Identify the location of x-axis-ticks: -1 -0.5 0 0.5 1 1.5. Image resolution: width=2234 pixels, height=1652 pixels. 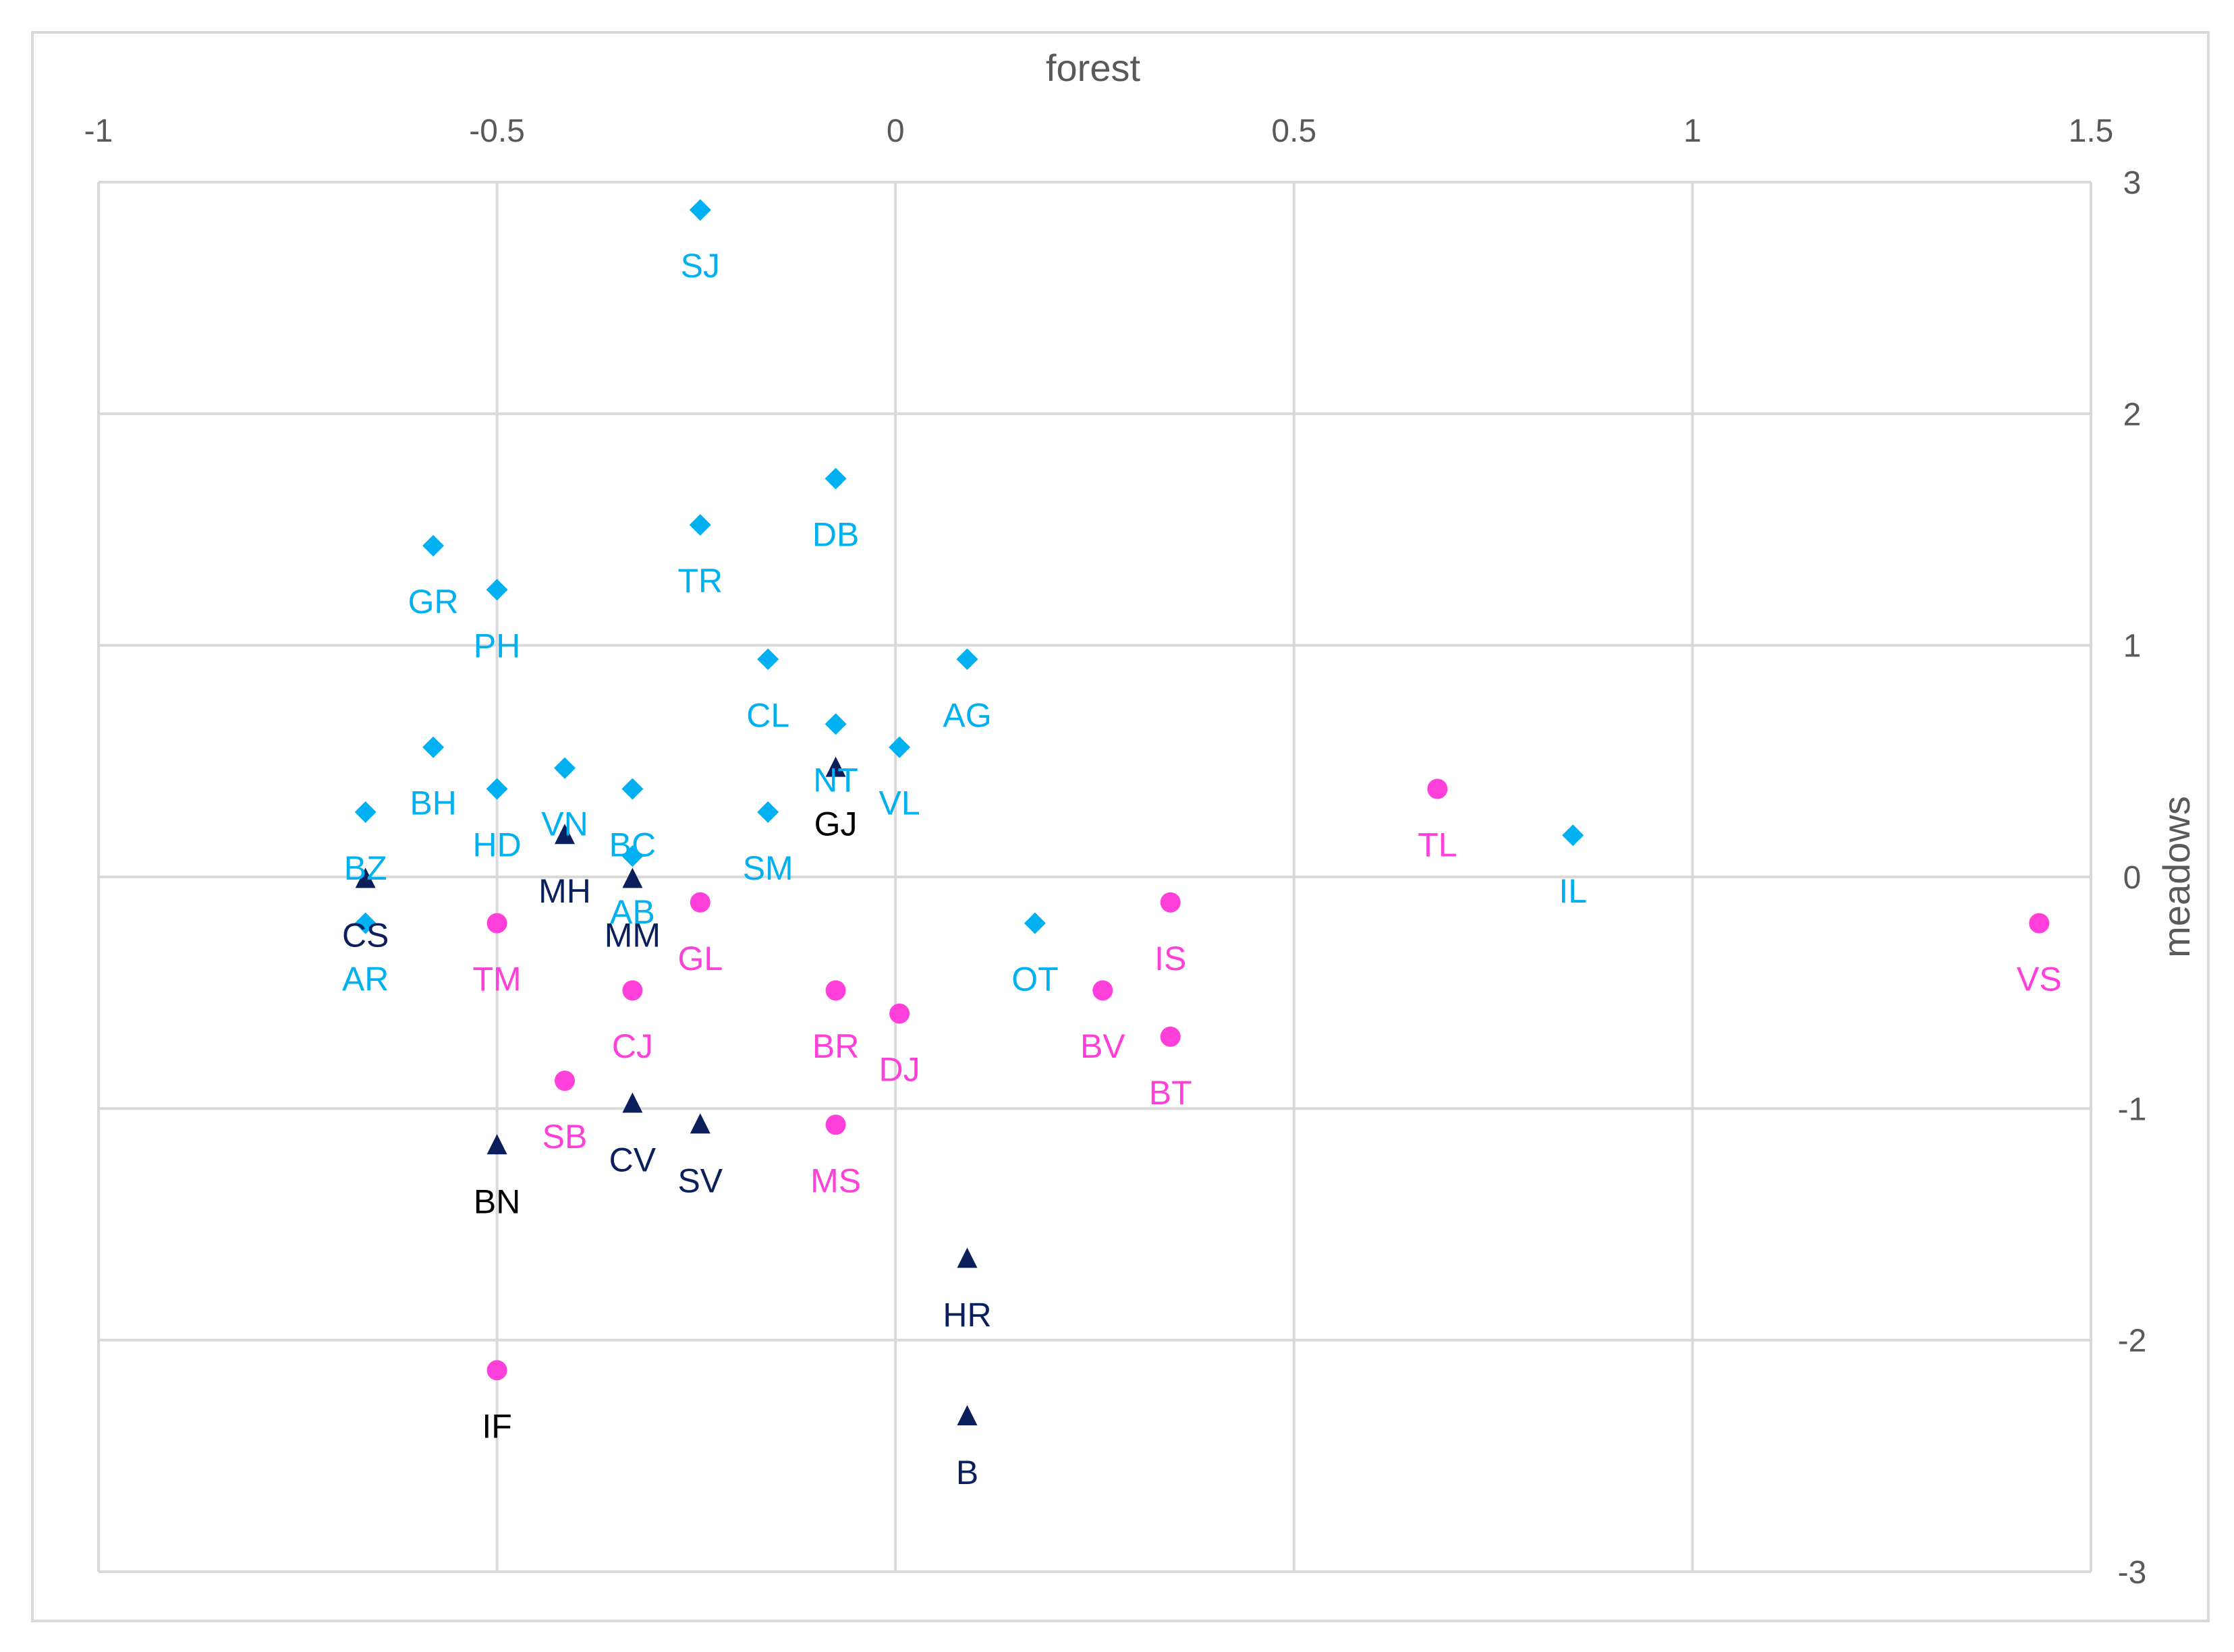
(1099, 131).